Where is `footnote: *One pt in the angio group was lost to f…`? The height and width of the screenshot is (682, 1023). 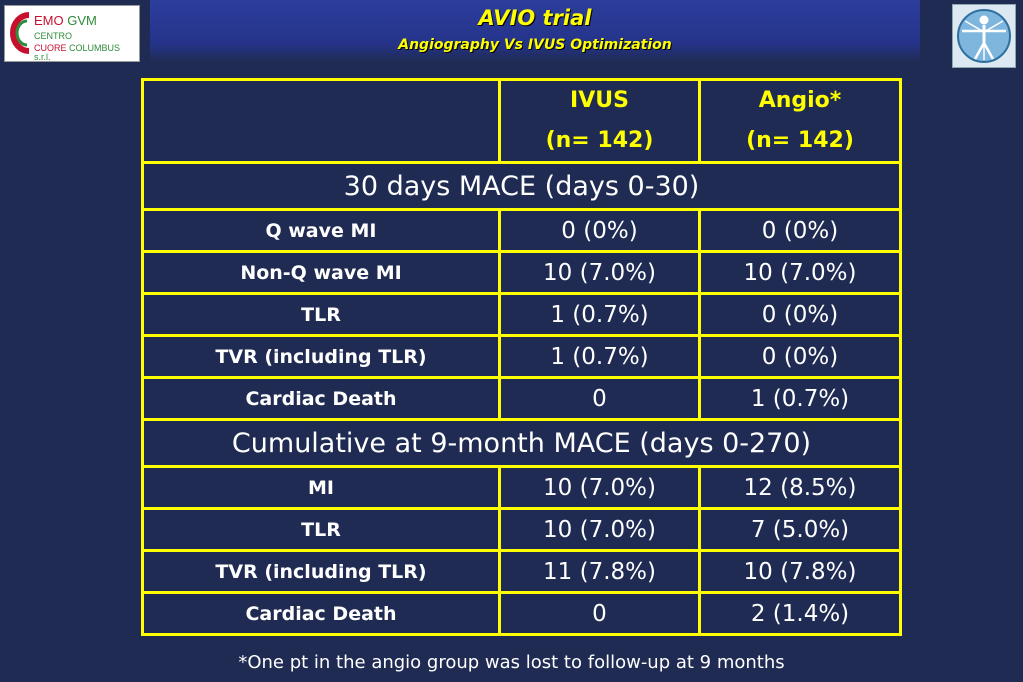
footnote: *One pt in the angio group was lost to f… is located at coordinates (511, 662).